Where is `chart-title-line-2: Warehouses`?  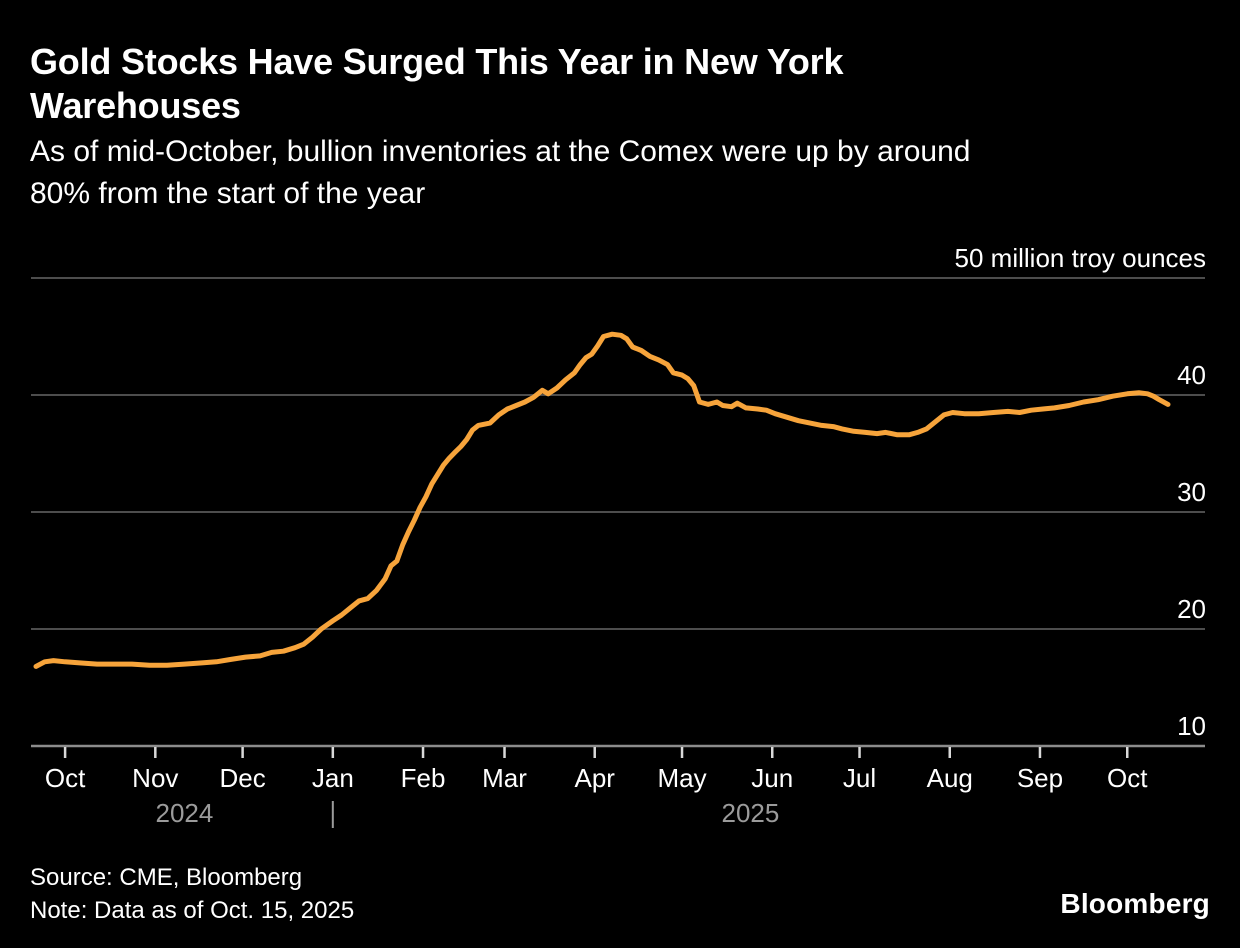 chart-title-line-2: Warehouses is located at coordinates (135, 105).